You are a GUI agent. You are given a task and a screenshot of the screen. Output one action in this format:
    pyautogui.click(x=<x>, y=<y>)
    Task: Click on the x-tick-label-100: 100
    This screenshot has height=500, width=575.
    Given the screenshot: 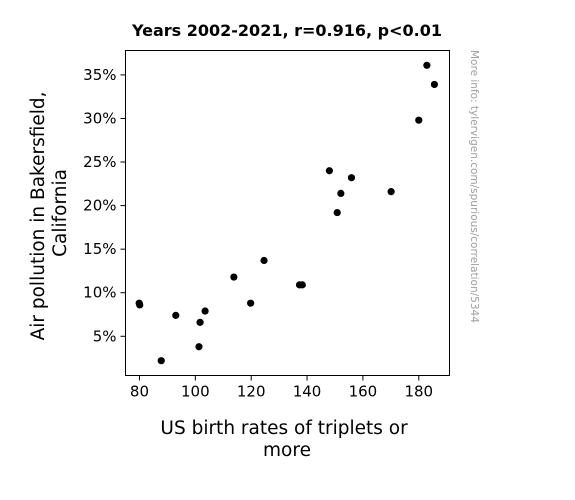 What is the action you would take?
    pyautogui.click(x=195, y=392)
    